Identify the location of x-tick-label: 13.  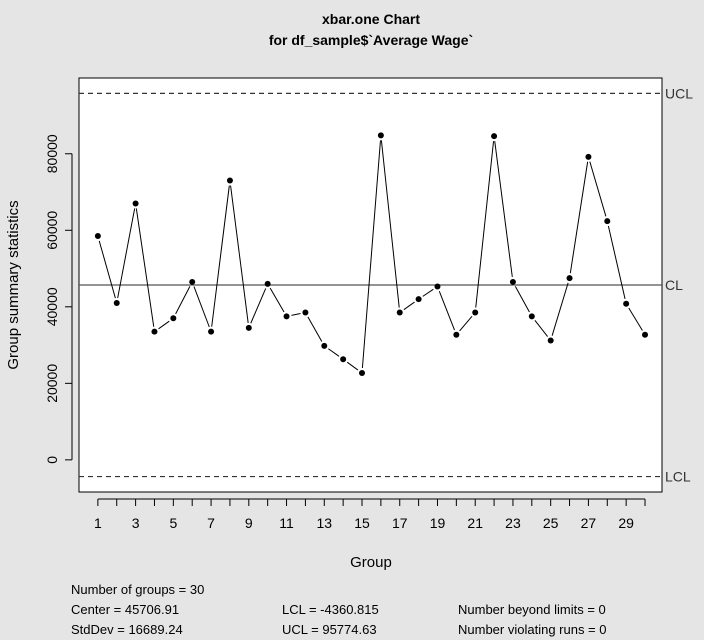
(324, 523).